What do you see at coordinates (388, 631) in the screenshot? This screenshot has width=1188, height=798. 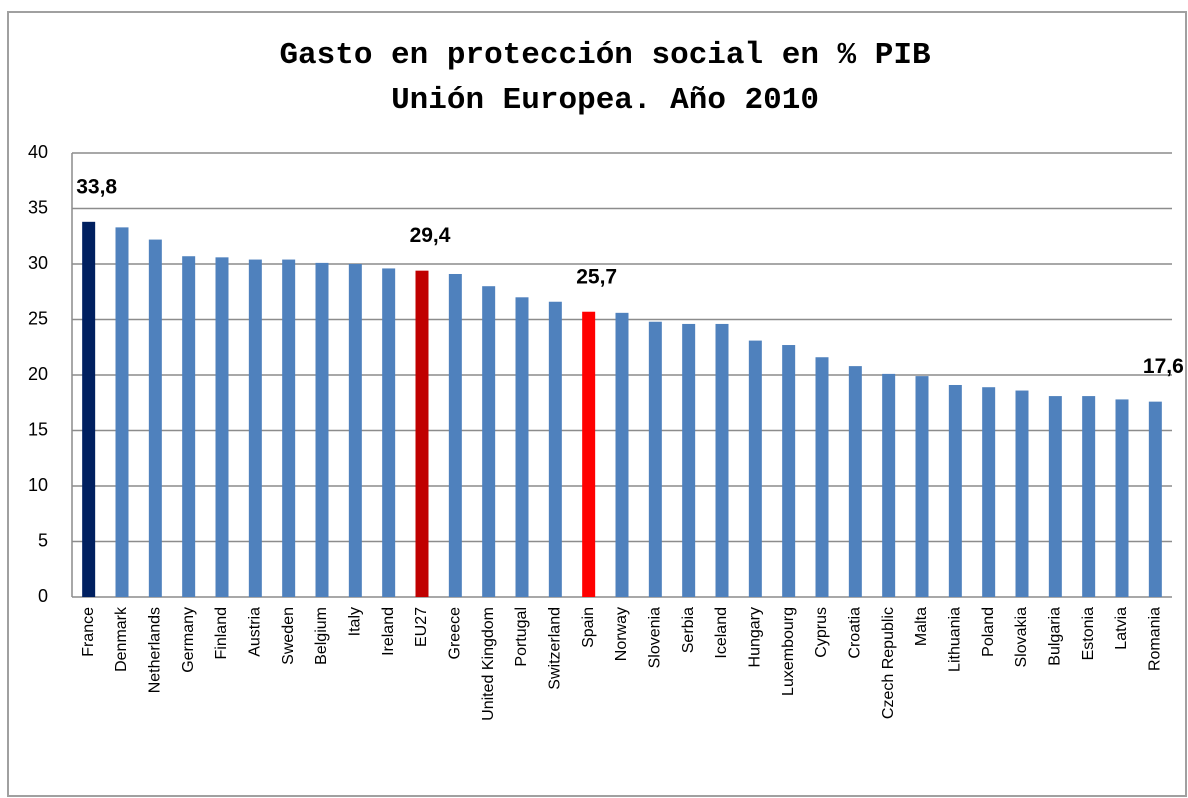 I see `x-tick-label: Ireland` at bounding box center [388, 631].